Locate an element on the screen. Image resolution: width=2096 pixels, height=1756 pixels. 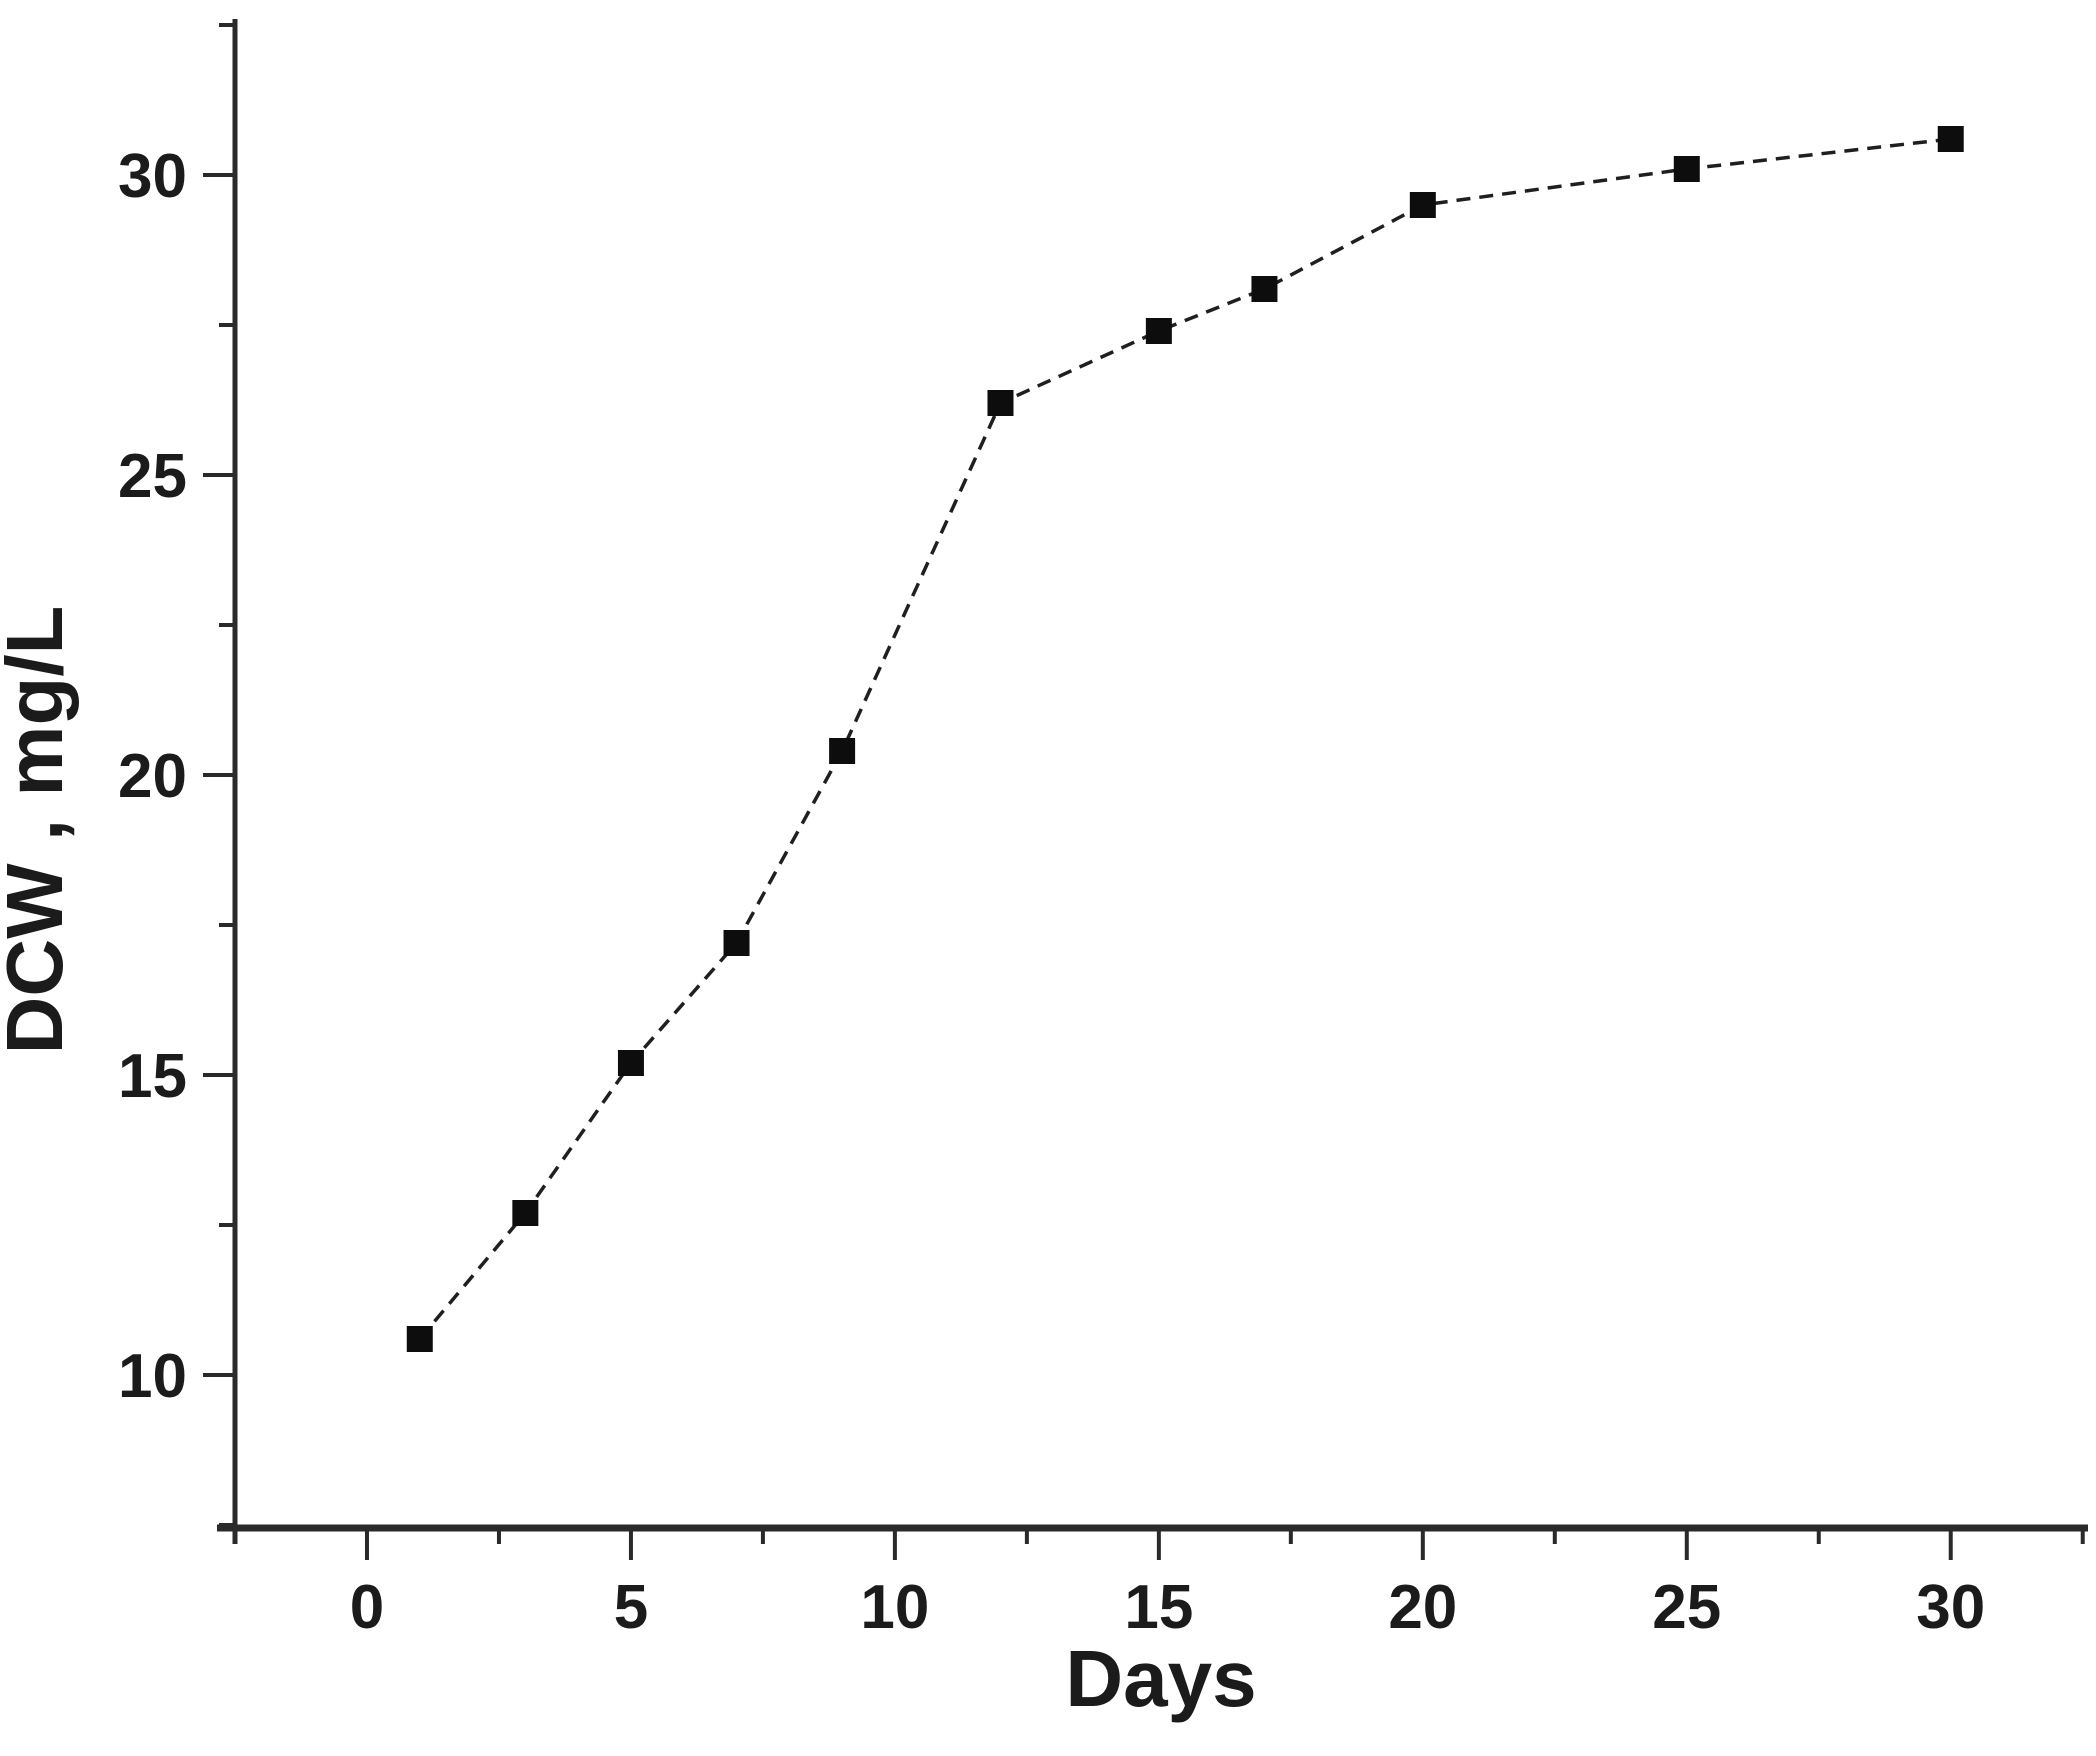
y-tick-label: 10 is located at coordinates (152, 1376).